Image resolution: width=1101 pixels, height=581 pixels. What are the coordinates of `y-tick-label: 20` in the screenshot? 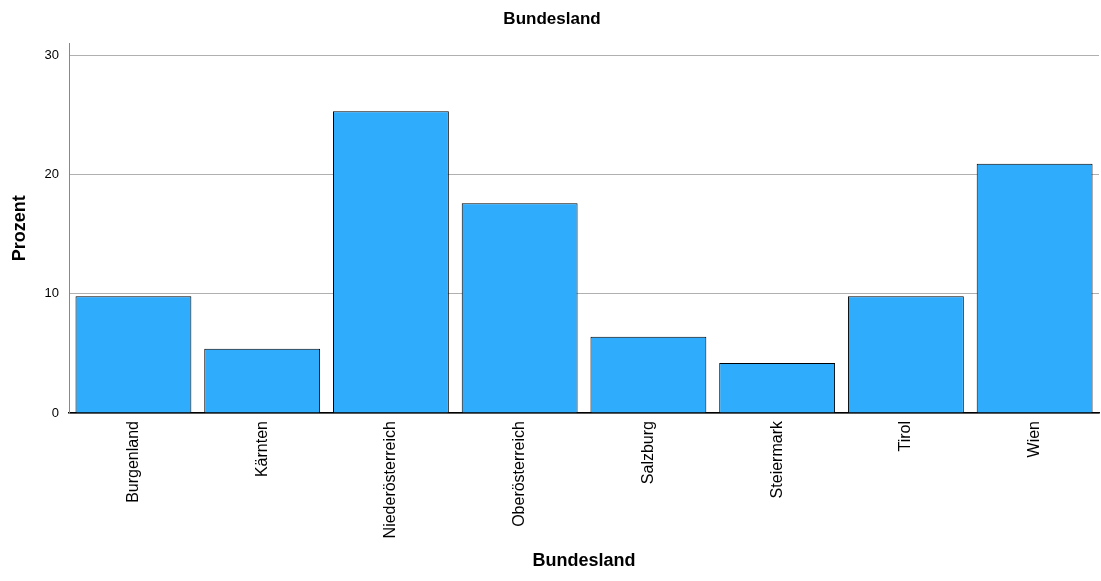 It's located at (52, 174).